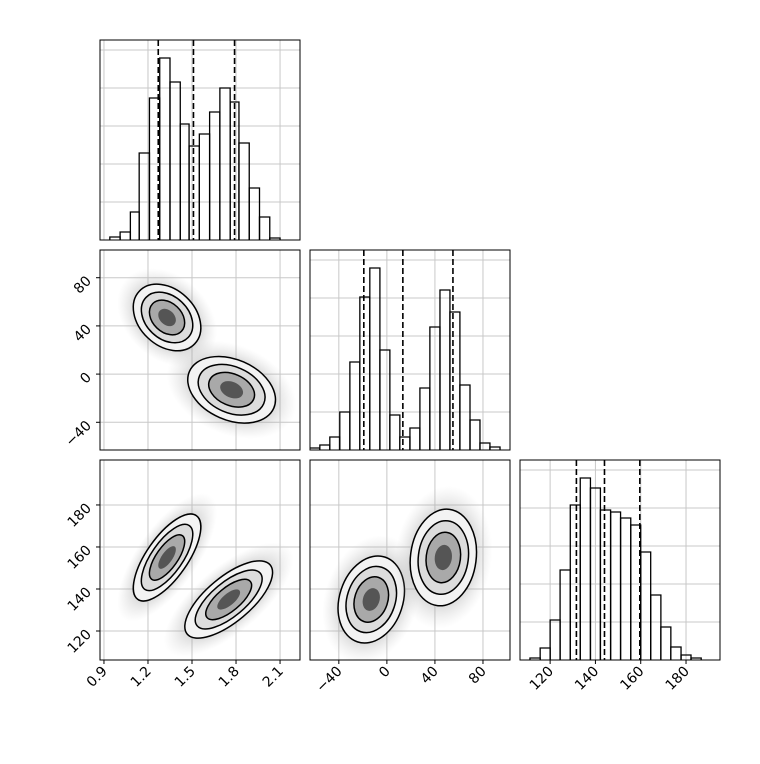 Image resolution: width=760 pixels, height=764 pixels. What do you see at coordinates (80, 600) in the screenshot?
I see `y-tick-label: 140` at bounding box center [80, 600].